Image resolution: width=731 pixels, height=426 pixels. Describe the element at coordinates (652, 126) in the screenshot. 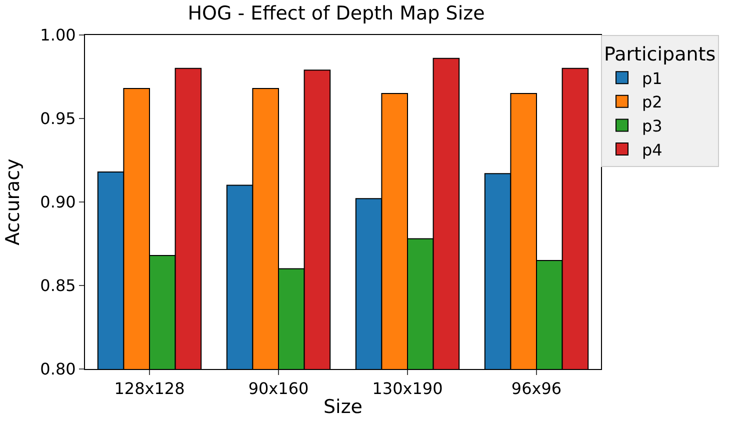

I see `legend-label: p3` at that location.